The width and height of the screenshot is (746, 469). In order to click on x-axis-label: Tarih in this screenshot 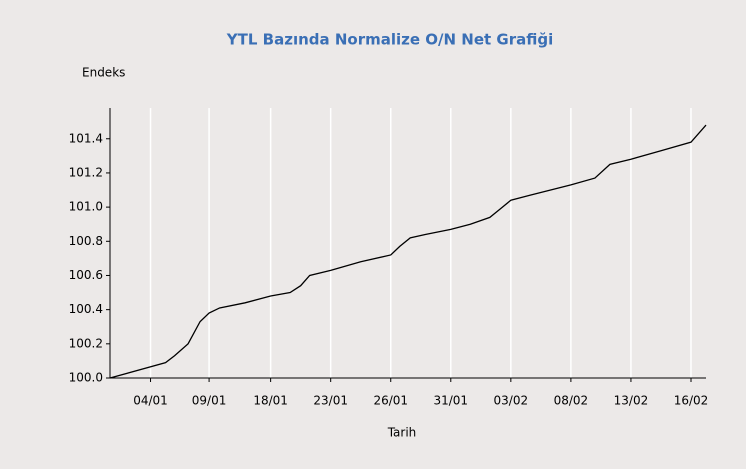, I will do `click(402, 433)`.